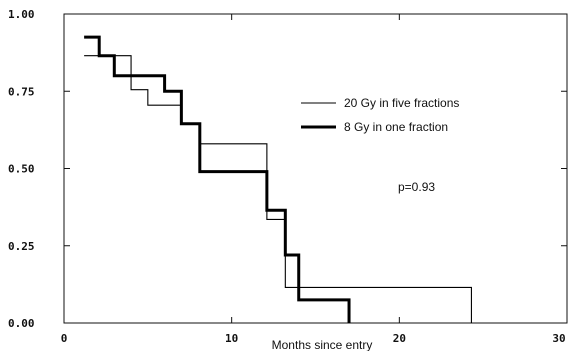  What do you see at coordinates (558, 338) in the screenshot?
I see `x-tick-label: 30` at bounding box center [558, 338].